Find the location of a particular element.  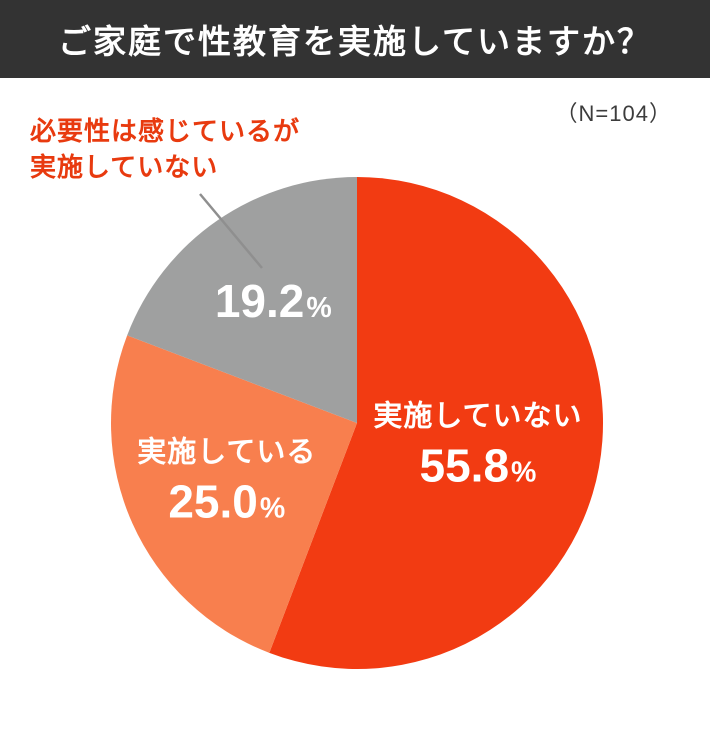

page-title: ご家庭で性教育を実施していますか？ is located at coordinates (354, 41).